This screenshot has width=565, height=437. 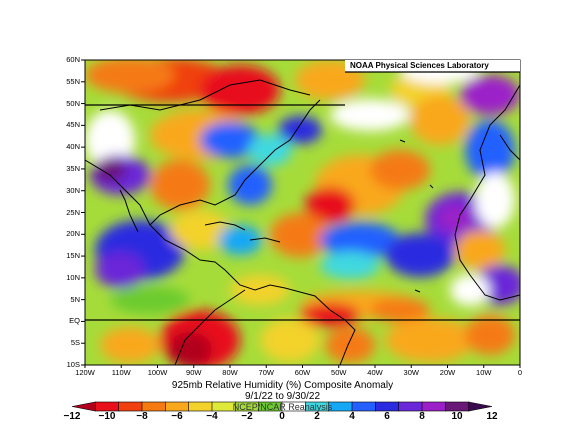 I want to click on colorbar-segment, so click(x=480, y=406).